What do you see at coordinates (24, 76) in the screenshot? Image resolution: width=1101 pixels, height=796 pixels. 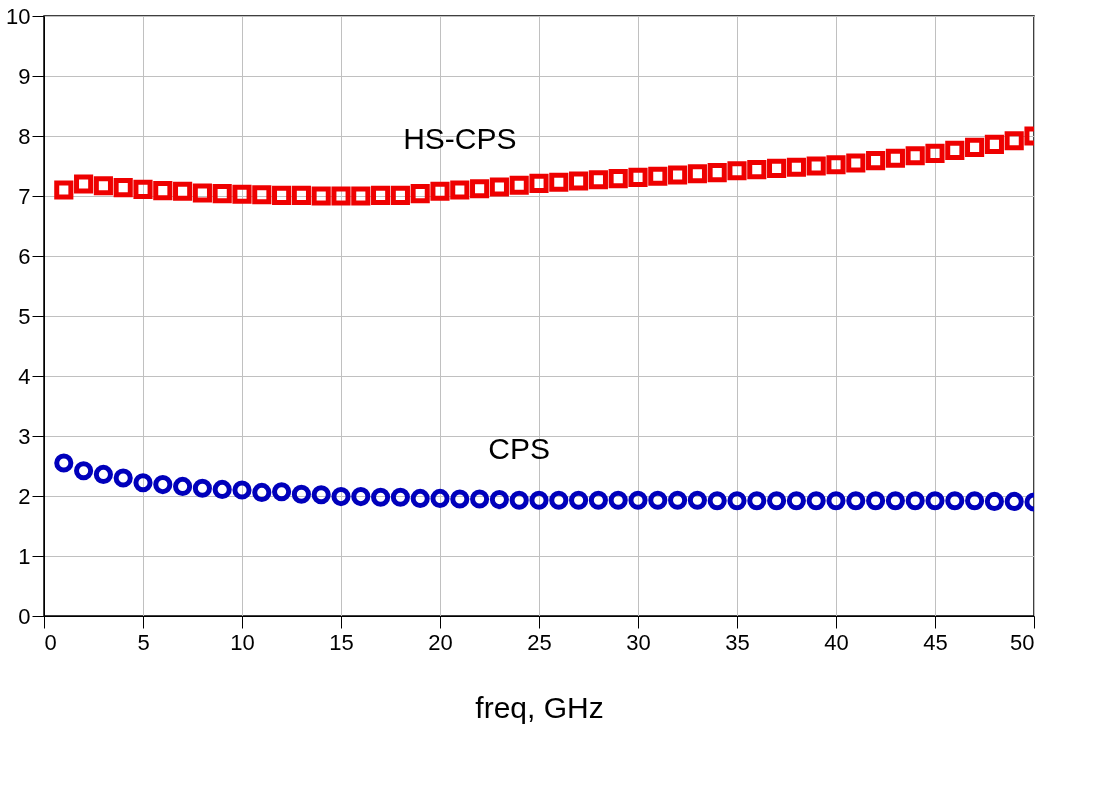 I see `y-tick-label: 9` at bounding box center [24, 76].